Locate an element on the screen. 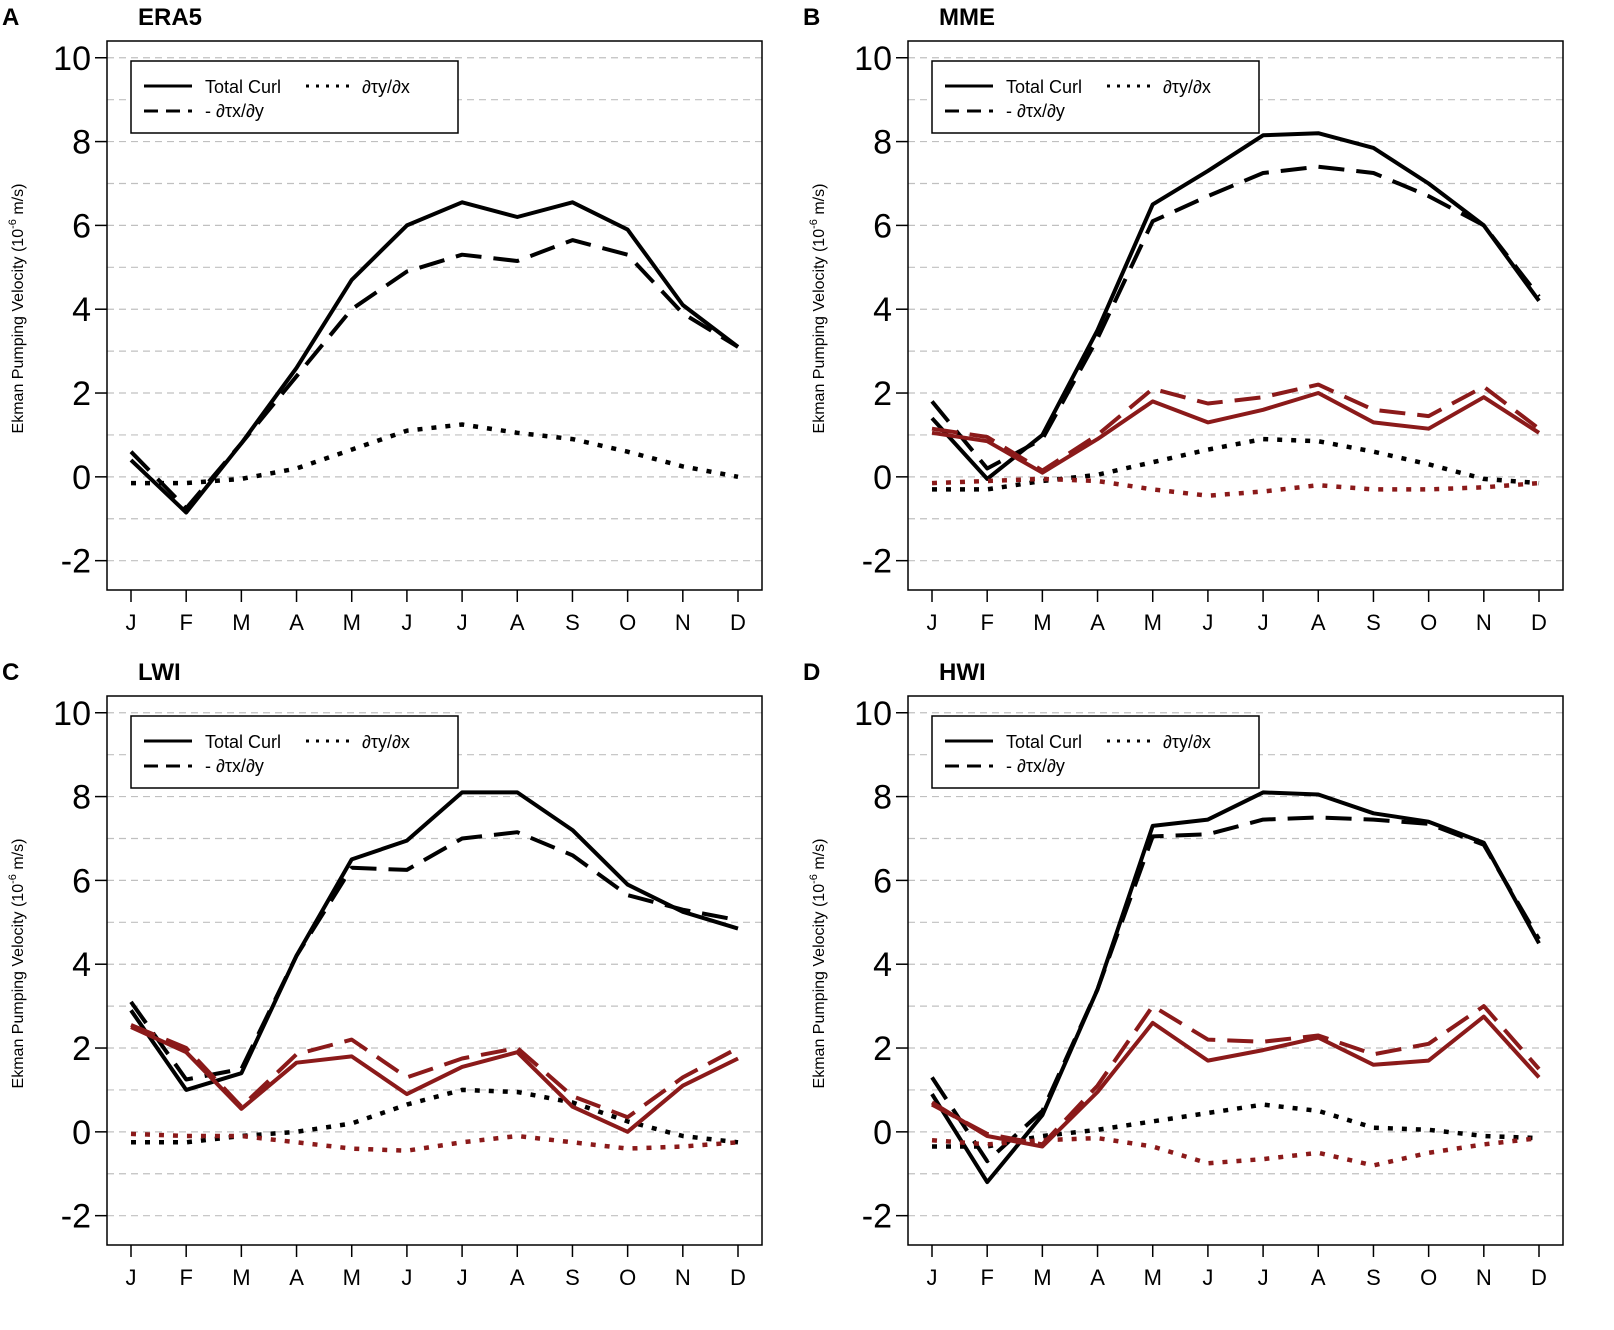 Image resolution: width=1614 pixels, height=1330 pixels. legend-label-total-curl: Total Curl is located at coordinates (1044, 87).